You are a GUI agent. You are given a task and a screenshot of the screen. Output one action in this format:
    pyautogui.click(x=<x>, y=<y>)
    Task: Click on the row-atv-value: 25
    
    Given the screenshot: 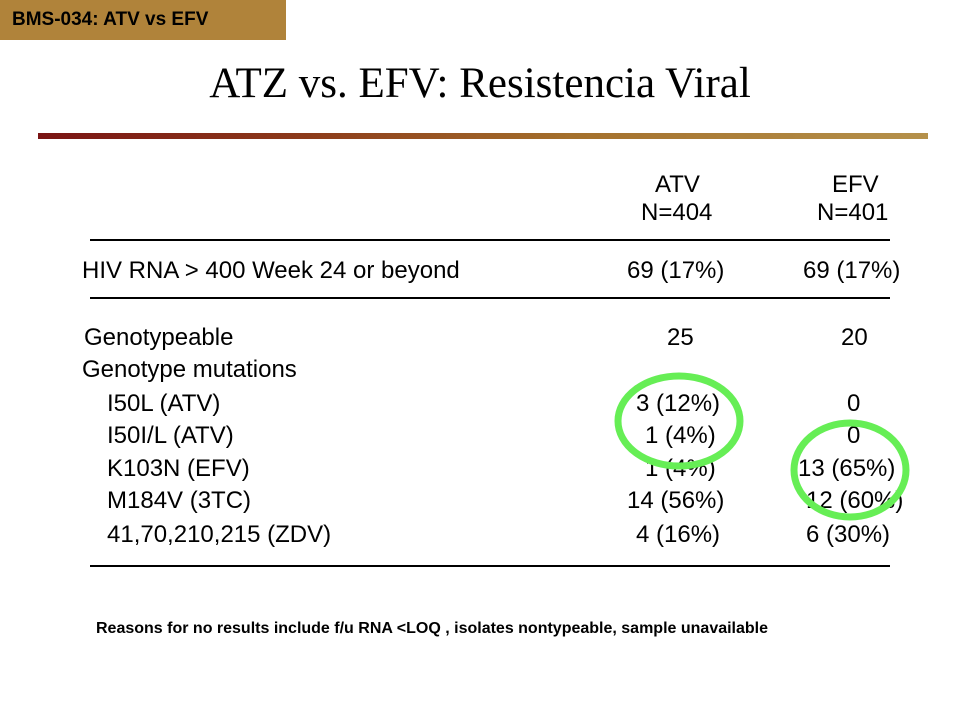 What is the action you would take?
    pyautogui.click(x=680, y=337)
    